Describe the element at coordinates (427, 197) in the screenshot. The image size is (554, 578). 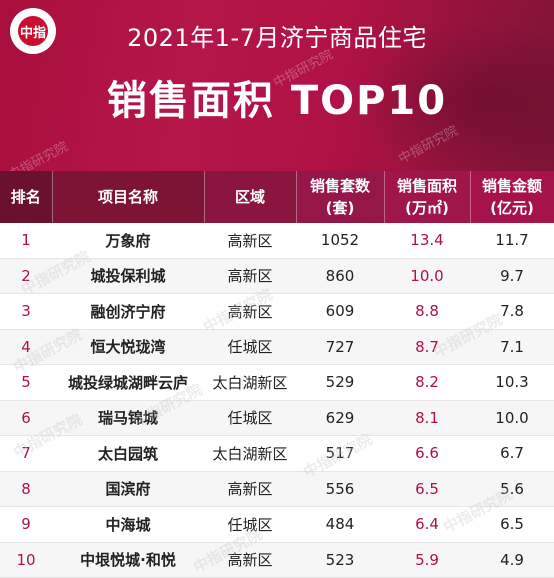
I see `header-area: 销售面积 (万㎡)` at that location.